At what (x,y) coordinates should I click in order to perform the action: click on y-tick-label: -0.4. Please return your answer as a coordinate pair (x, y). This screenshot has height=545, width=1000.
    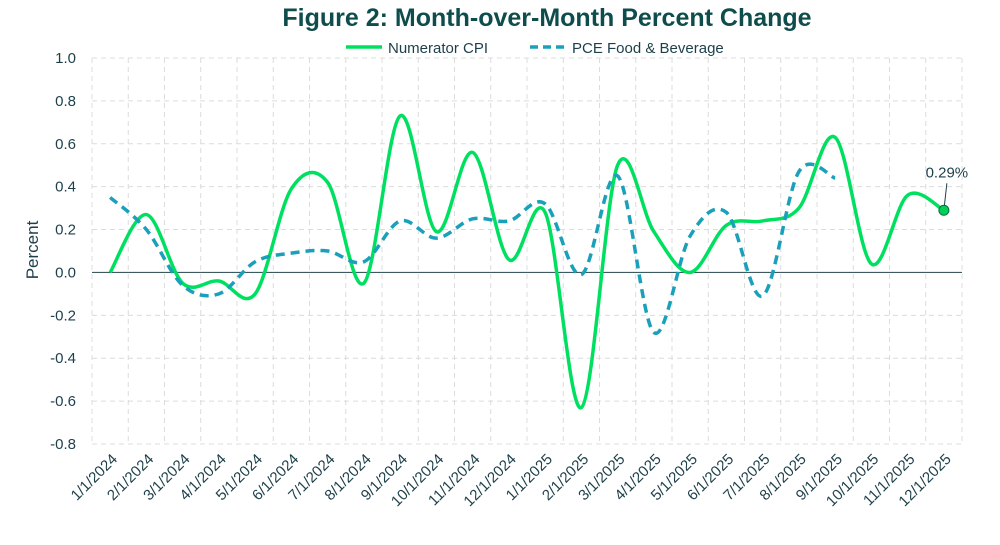
    Looking at the image, I should click on (63, 358).